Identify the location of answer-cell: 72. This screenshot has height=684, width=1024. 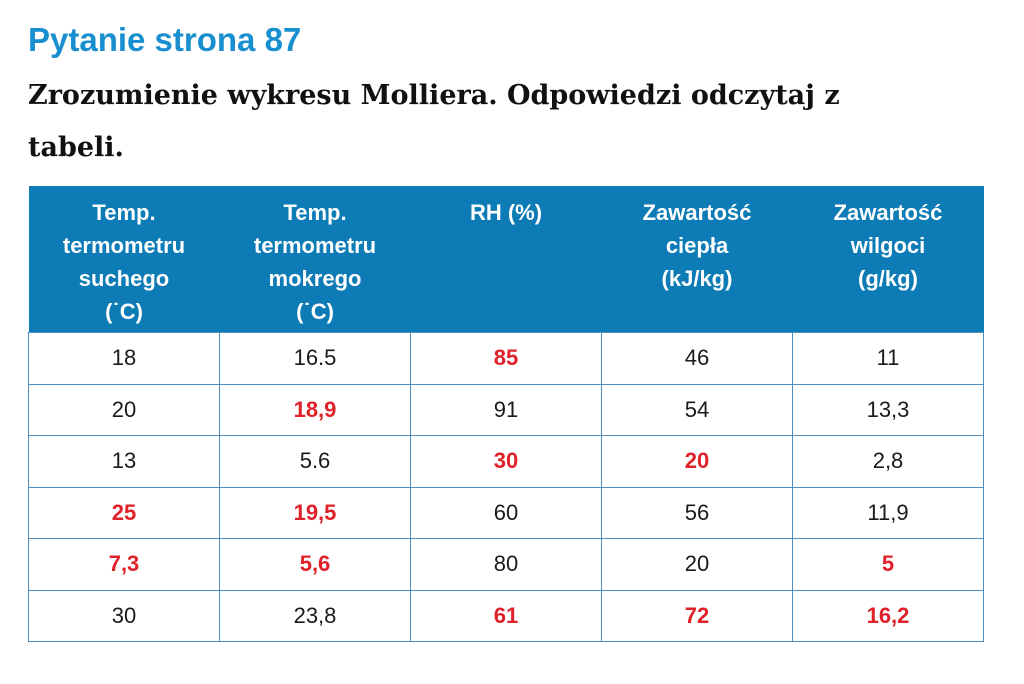
(697, 615).